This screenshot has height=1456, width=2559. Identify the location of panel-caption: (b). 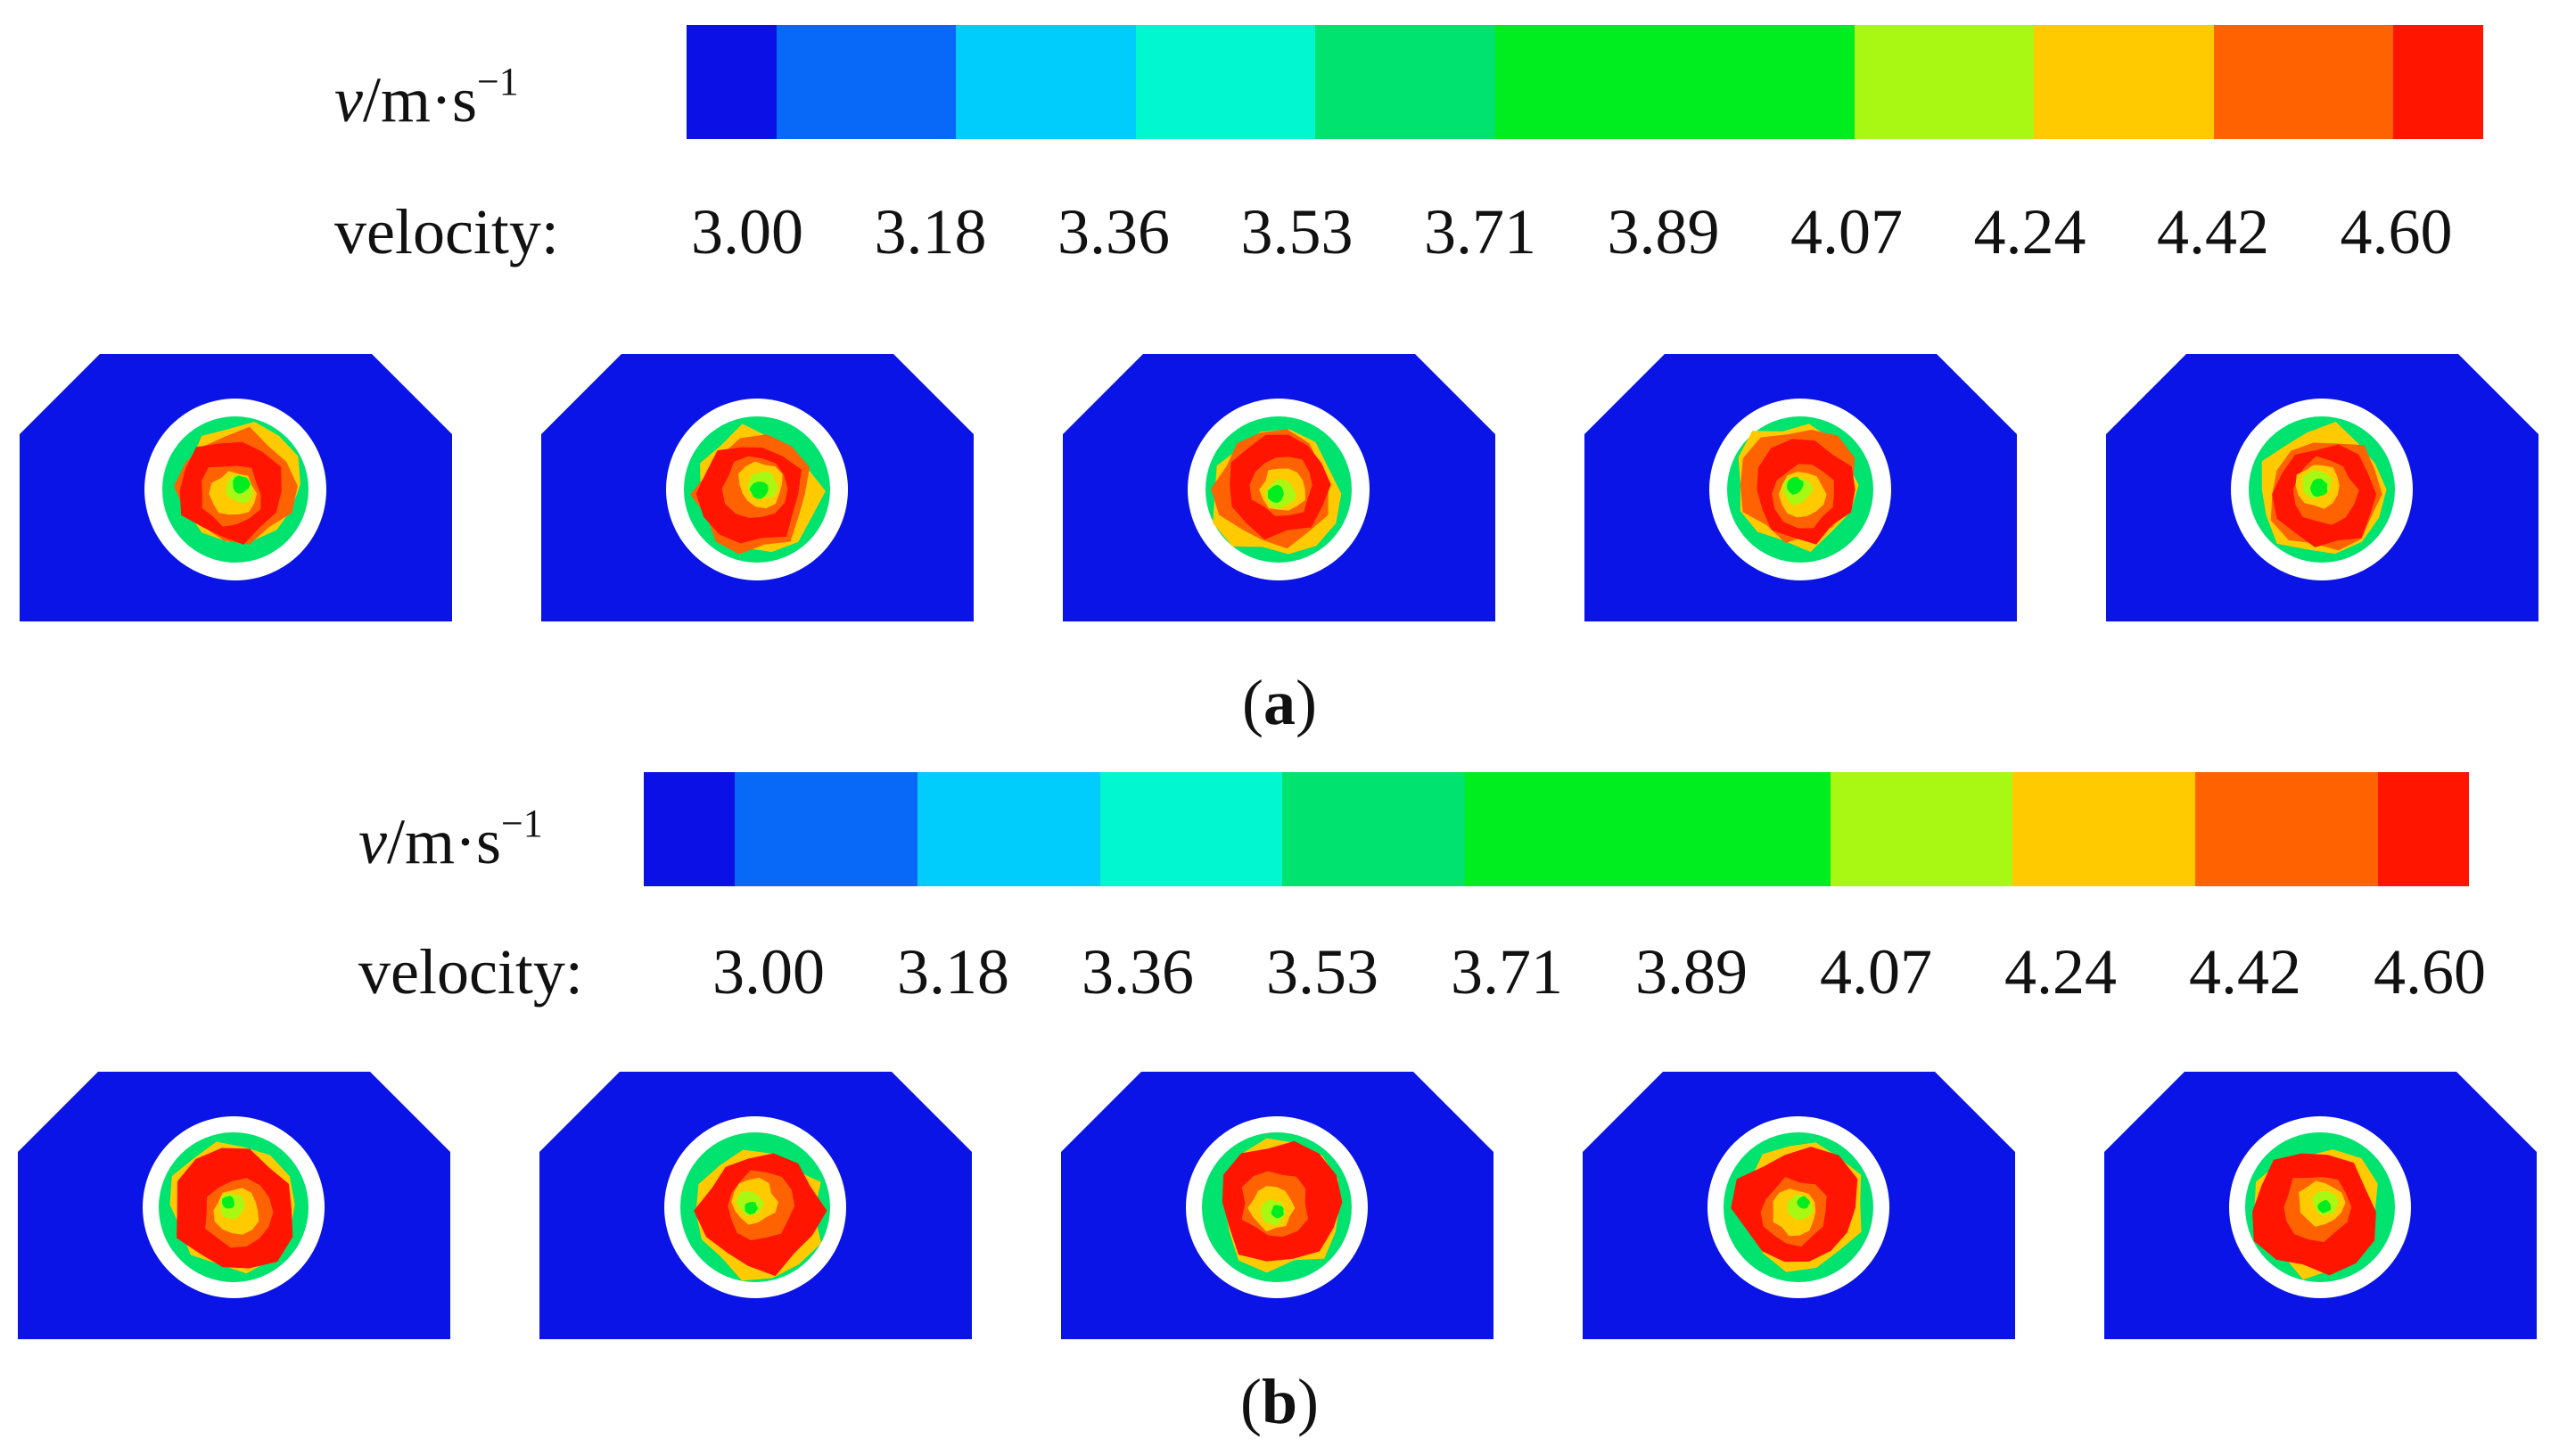
(1279, 1401).